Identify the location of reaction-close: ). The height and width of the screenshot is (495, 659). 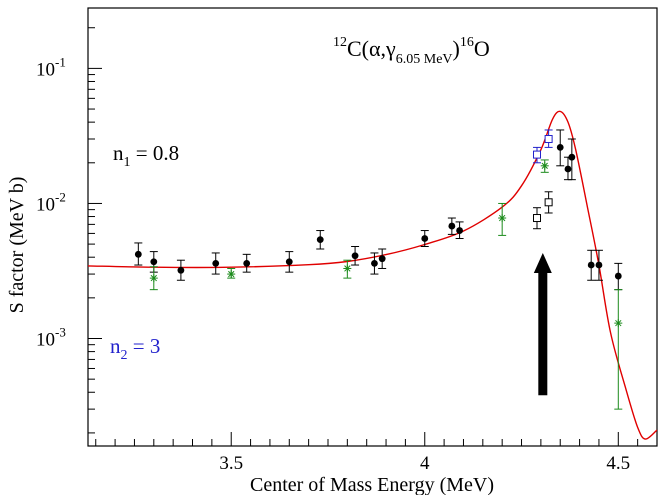
(456, 48).